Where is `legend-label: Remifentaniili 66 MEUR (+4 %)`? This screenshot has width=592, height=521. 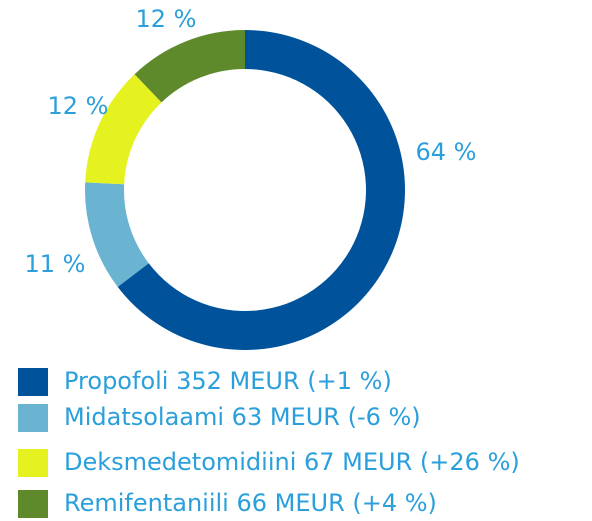
legend-label: Remifentaniili 66 MEUR (+4 %) is located at coordinates (250, 503).